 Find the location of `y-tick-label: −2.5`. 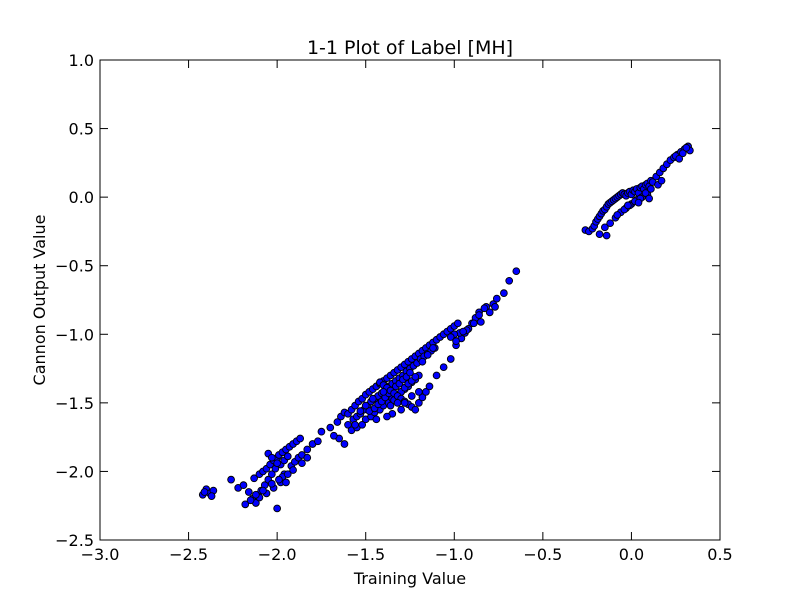

y-tick-label: −2.5 is located at coordinates (74, 540).